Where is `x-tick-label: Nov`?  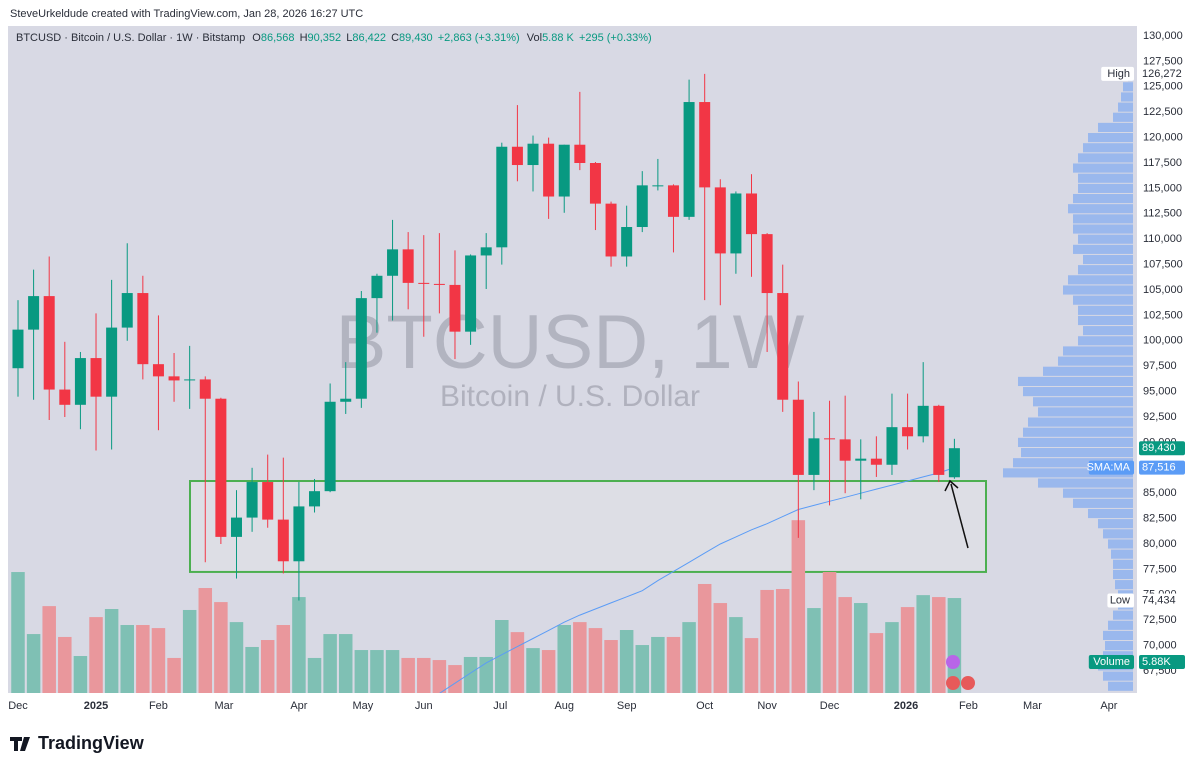 x-tick-label: Nov is located at coordinates (767, 706).